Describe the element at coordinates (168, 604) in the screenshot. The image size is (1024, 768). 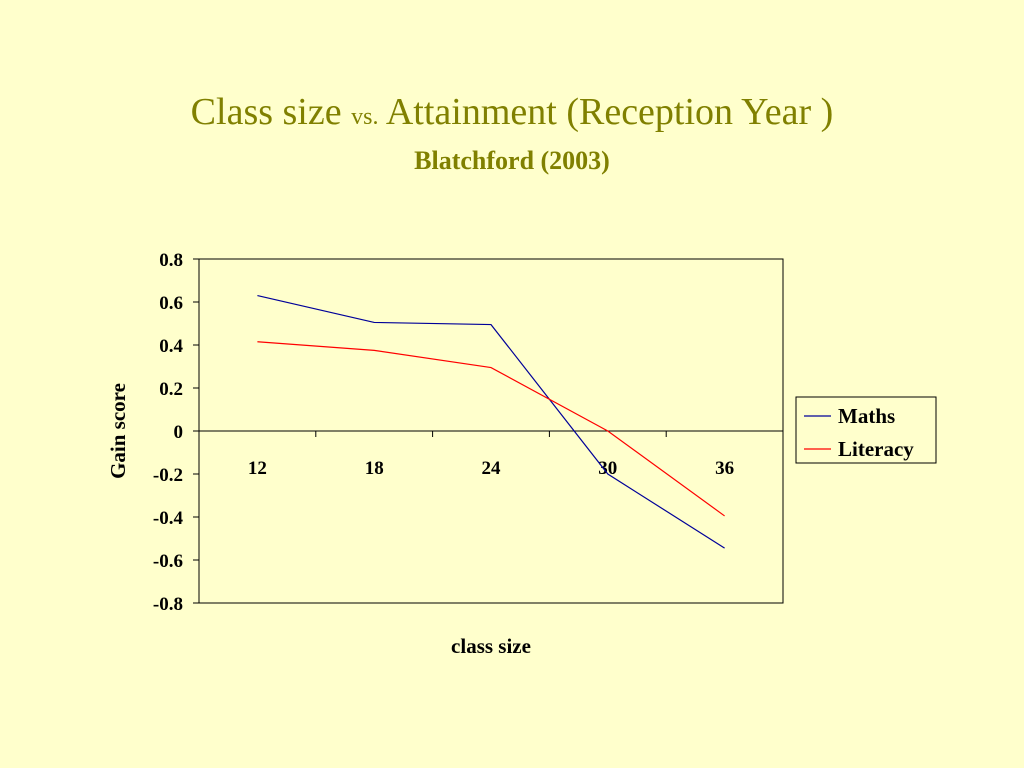
I see `y-tick-label-8: -0.8` at that location.